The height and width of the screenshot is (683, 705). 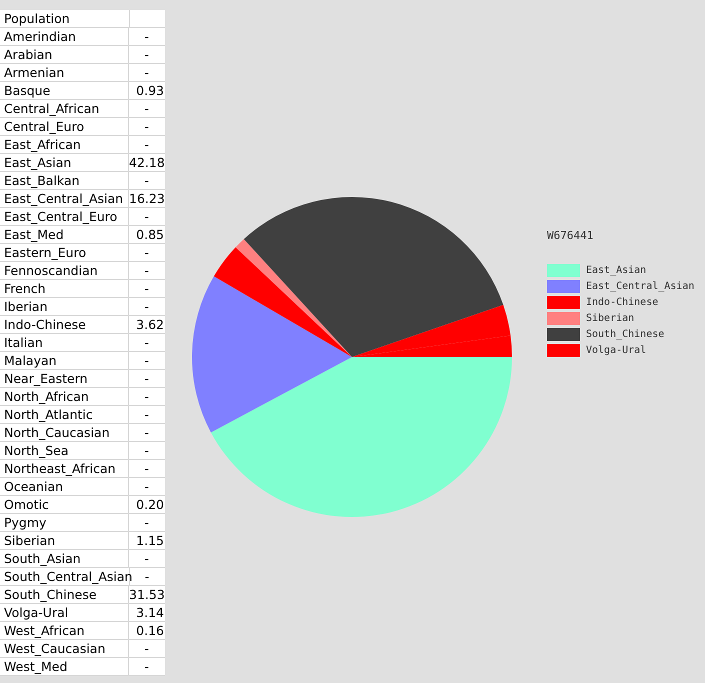 What do you see at coordinates (65, 541) in the screenshot?
I see `category-label: Siberian` at bounding box center [65, 541].